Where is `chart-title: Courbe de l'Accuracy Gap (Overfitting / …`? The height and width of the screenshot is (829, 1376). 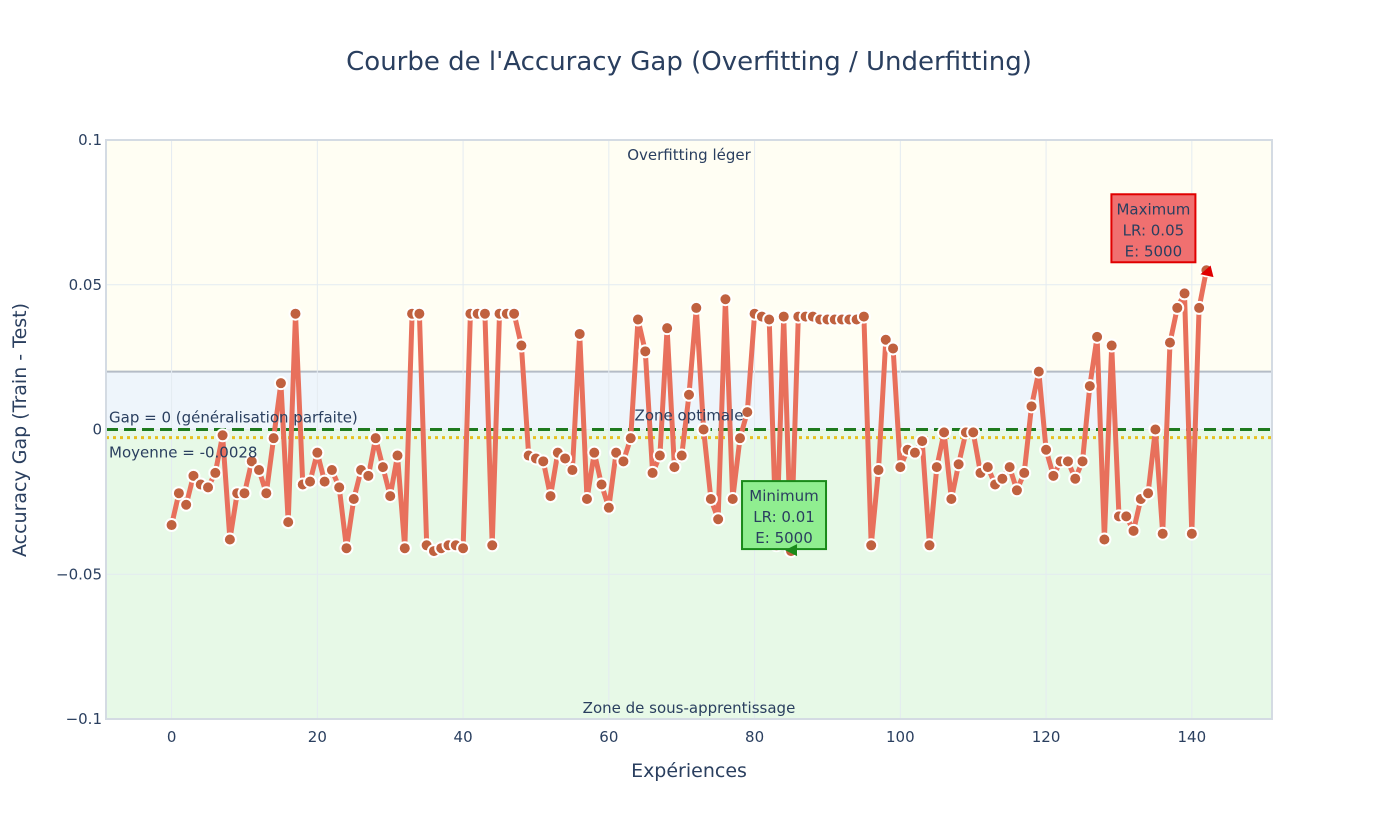 chart-title: Courbe de l'Accuracy Gap (Overfitting / … is located at coordinates (689, 62).